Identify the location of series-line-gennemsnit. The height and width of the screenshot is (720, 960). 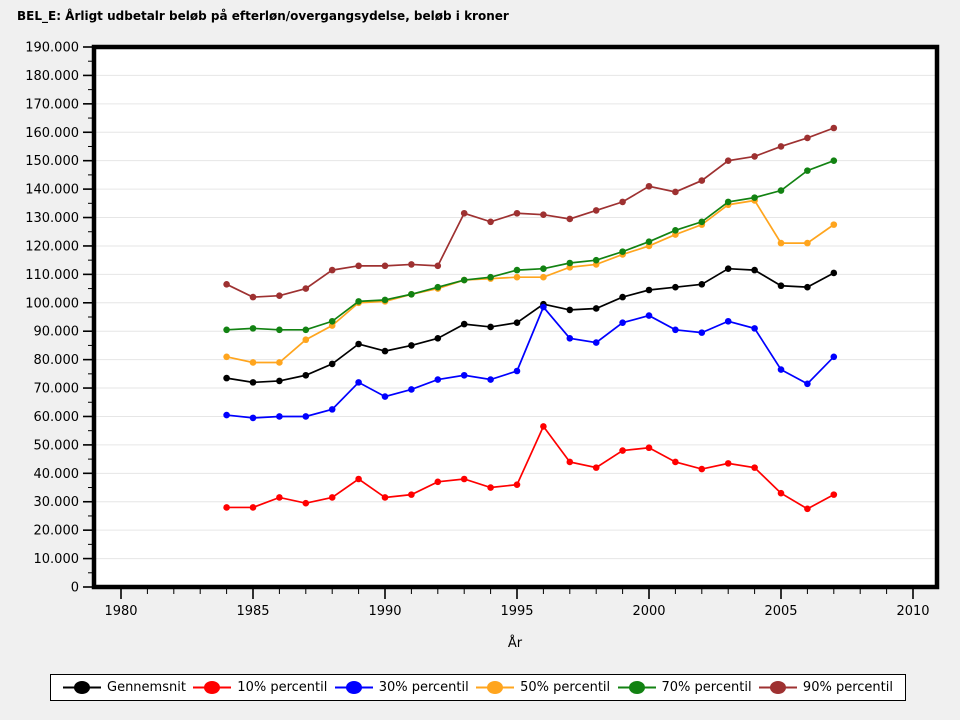
(530, 325).